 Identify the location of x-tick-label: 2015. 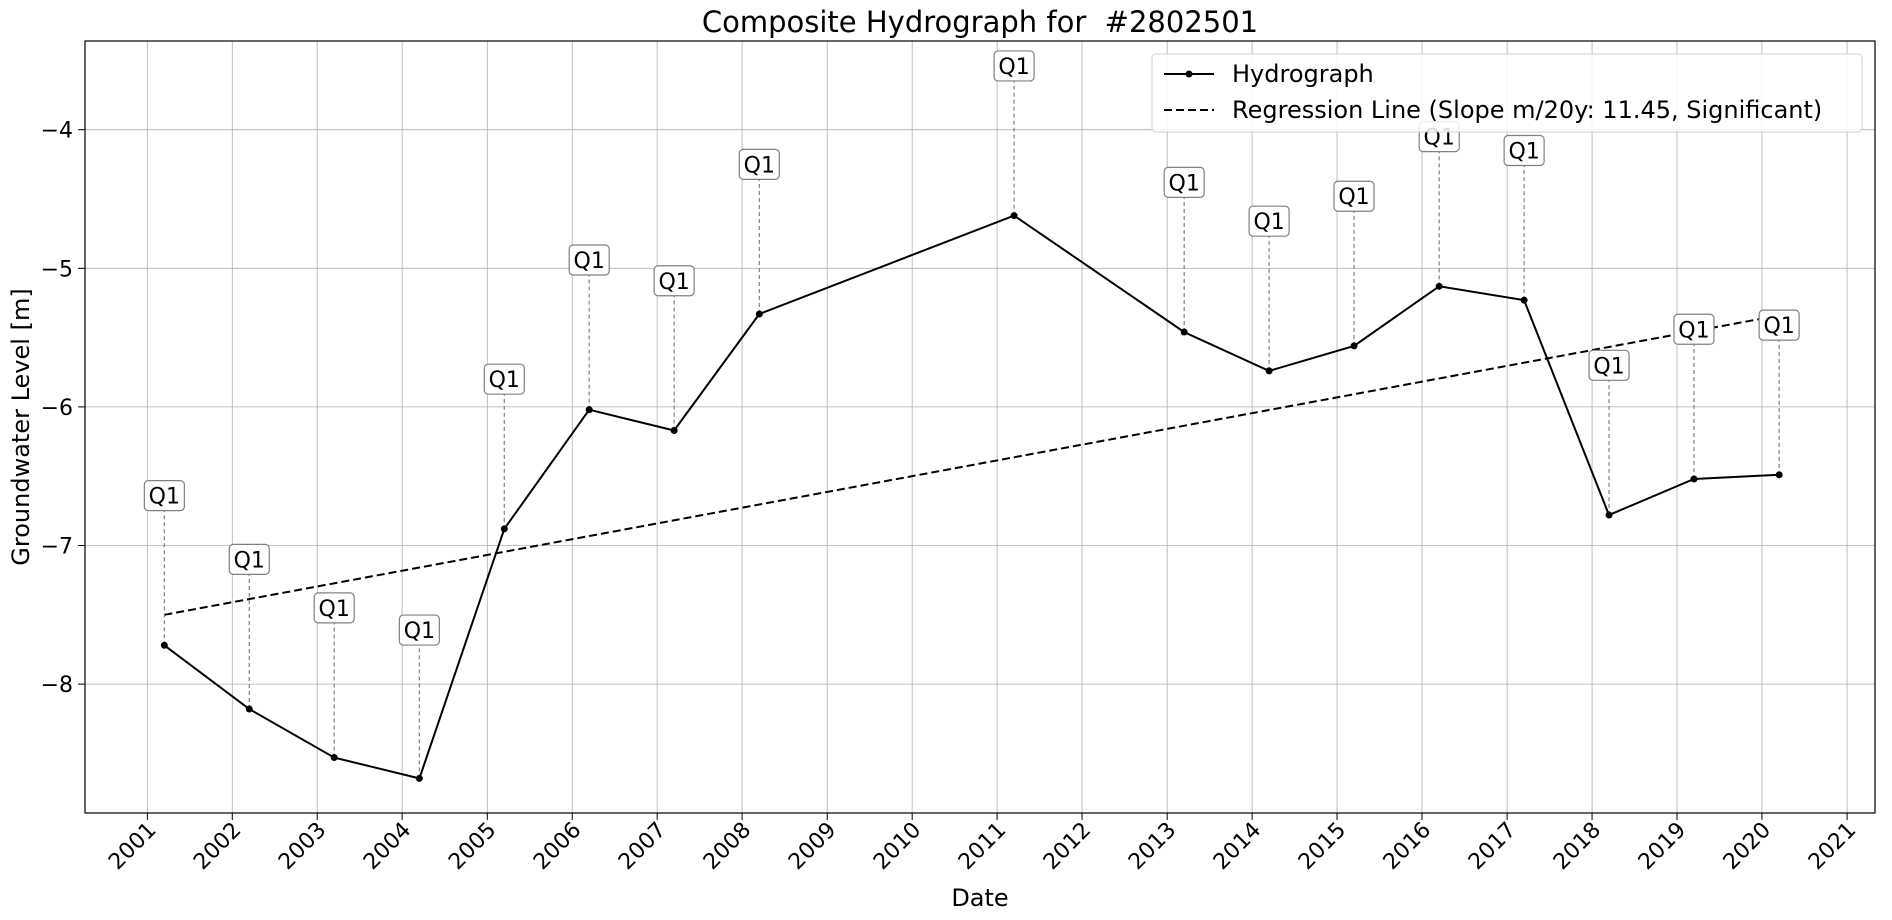
(1322, 846).